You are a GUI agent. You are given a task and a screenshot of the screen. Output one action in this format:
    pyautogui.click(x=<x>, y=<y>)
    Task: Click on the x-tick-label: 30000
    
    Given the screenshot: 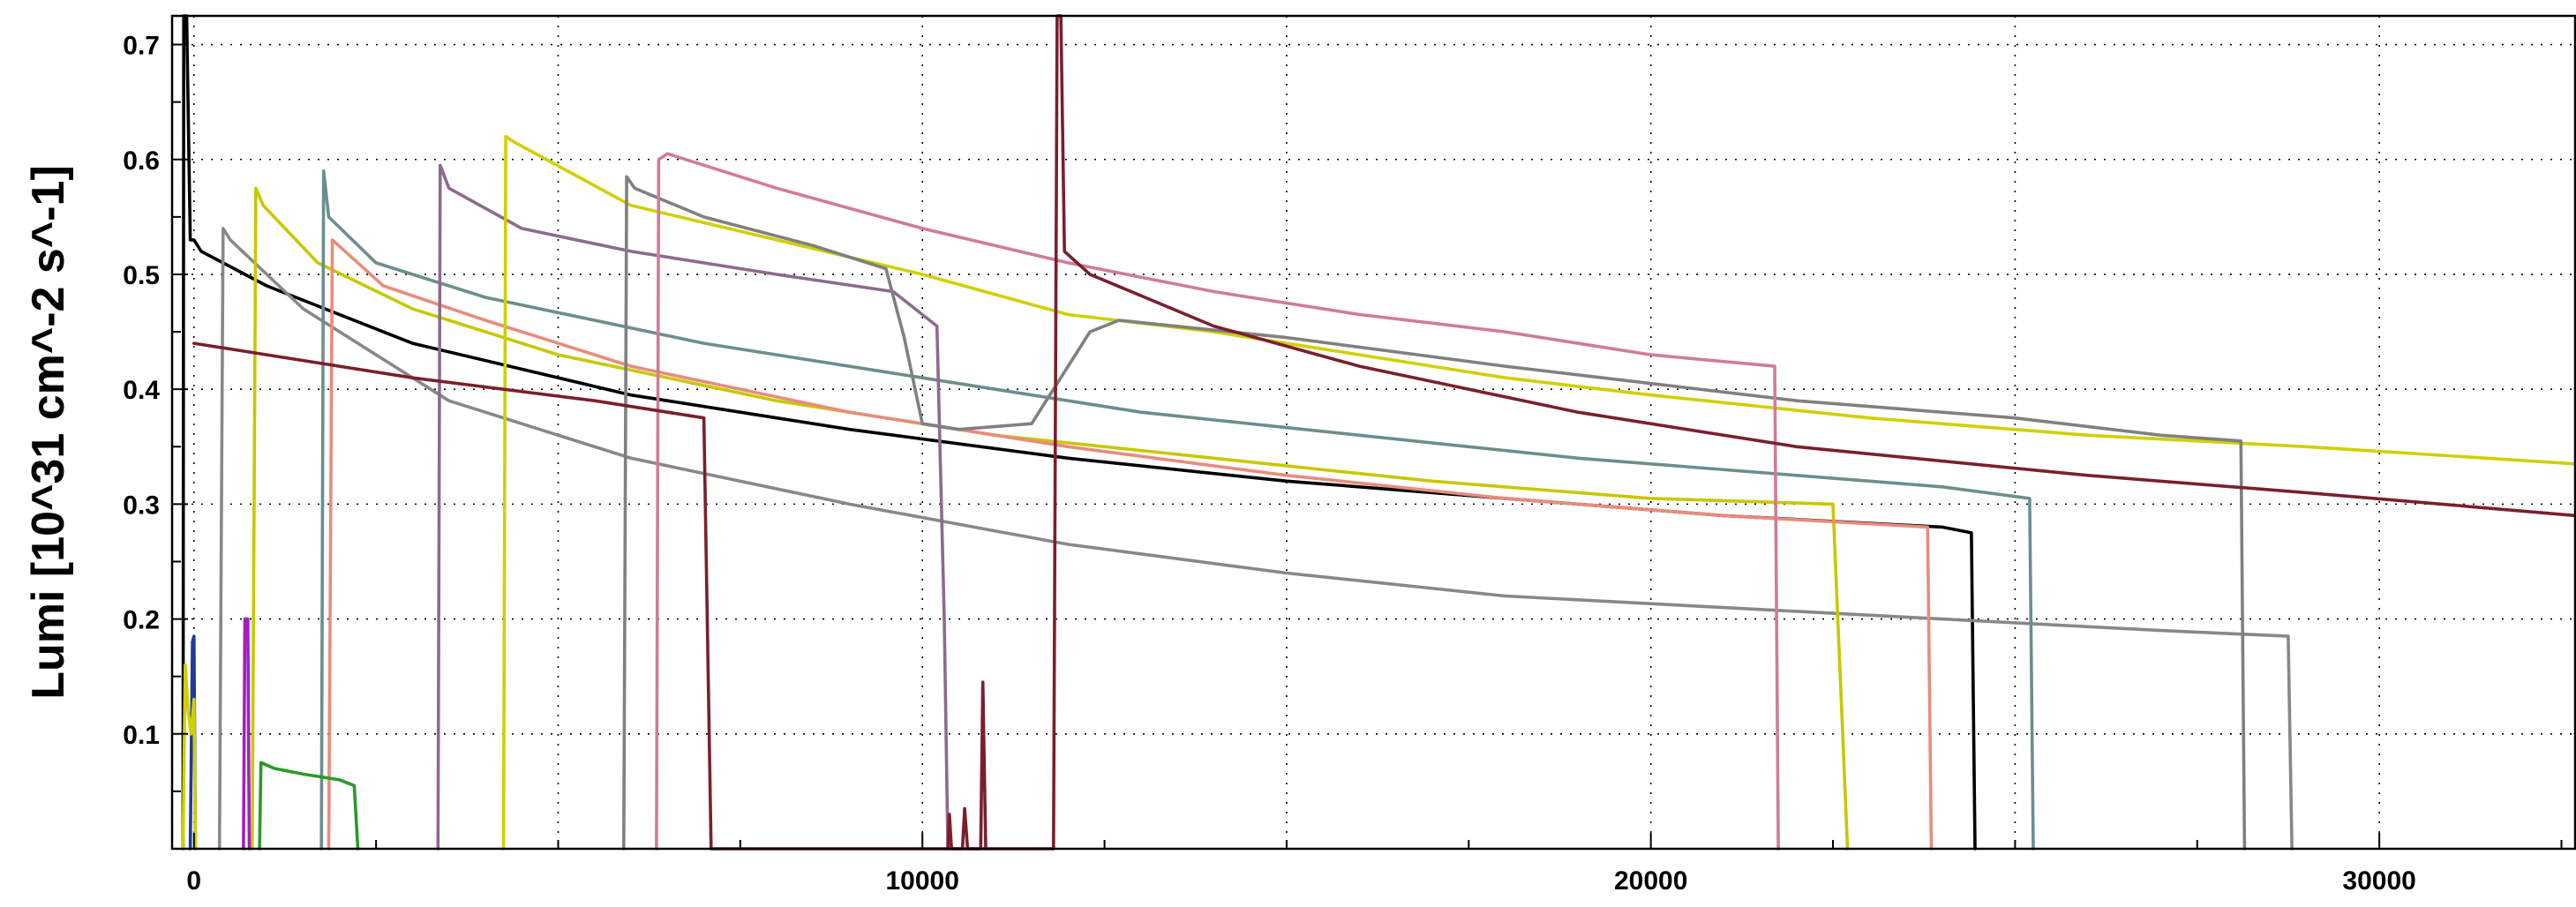 What is the action you would take?
    pyautogui.click(x=2378, y=881)
    